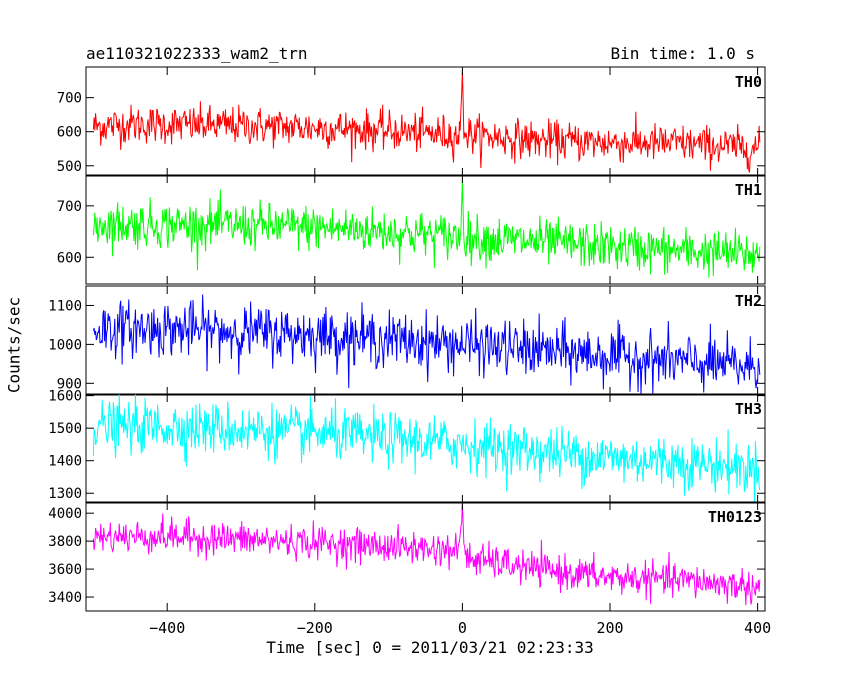 Image resolution: width=850 pixels, height=680 pixels. Describe the element at coordinates (65, 306) in the screenshot. I see `y-tick-label: 1100` at that location.